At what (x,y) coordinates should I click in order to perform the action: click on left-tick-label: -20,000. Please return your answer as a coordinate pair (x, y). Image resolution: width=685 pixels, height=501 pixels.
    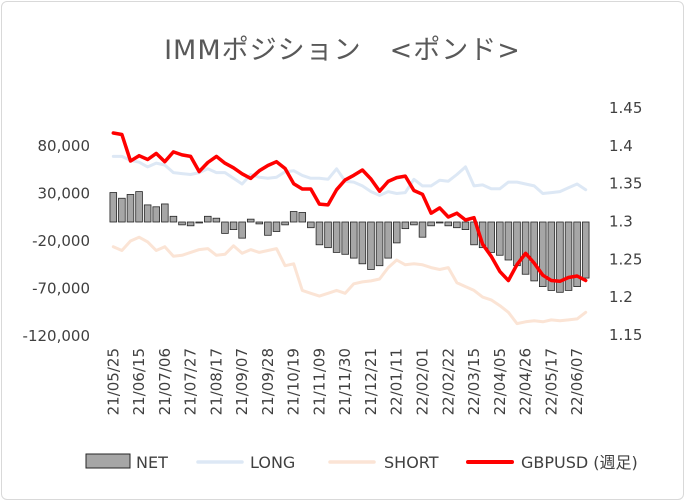
    Looking at the image, I should click on (61, 241).